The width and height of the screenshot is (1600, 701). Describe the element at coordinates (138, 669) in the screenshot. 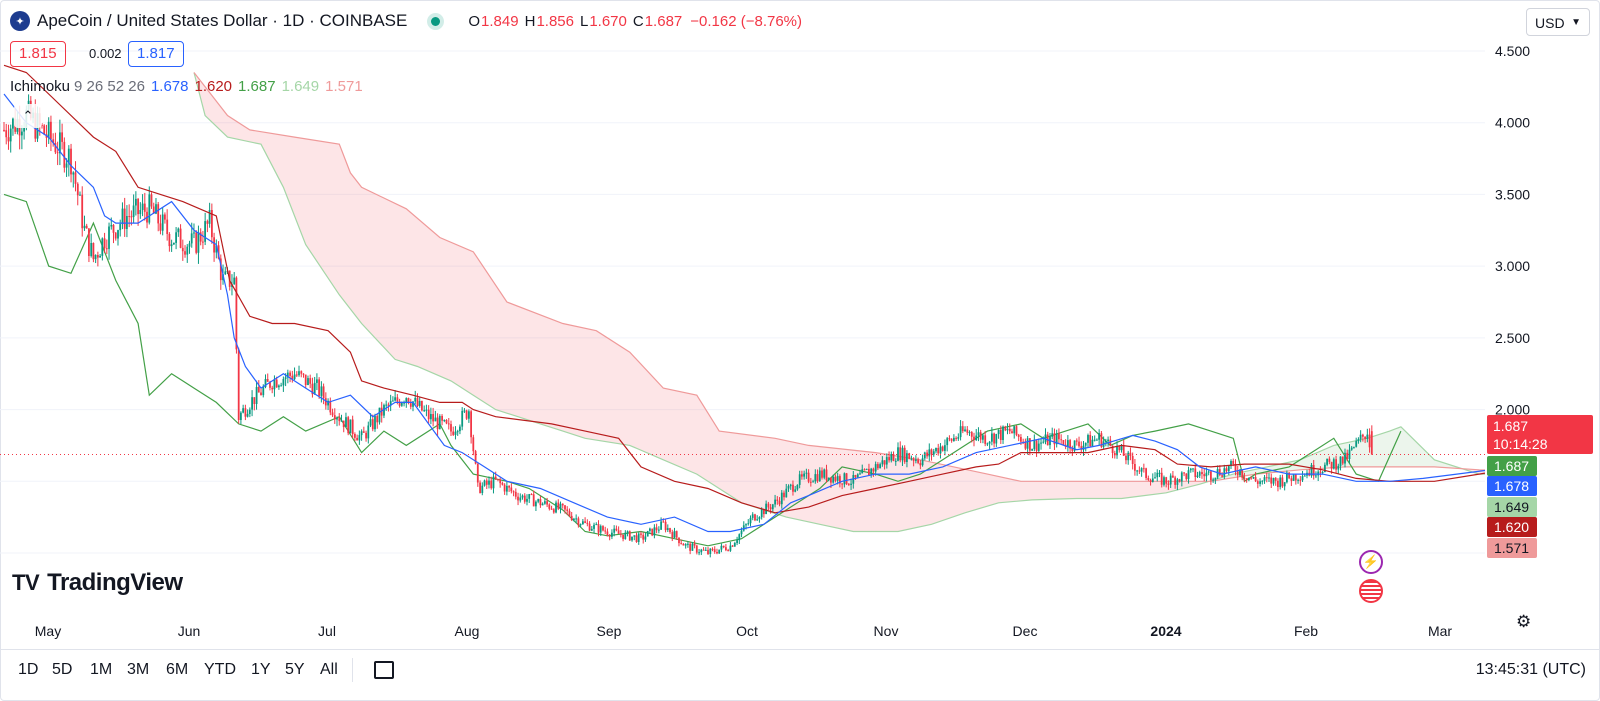

I see `range-button-3m: 3M` at that location.